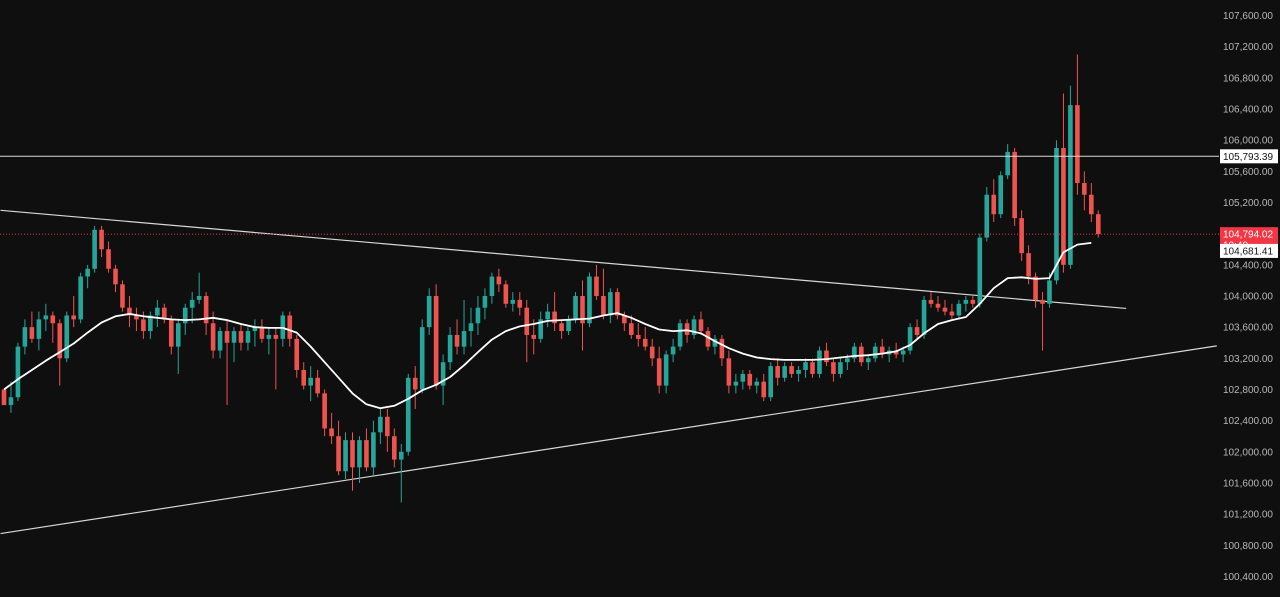  What do you see at coordinates (1249, 250) in the screenshot?
I see `ma-value-tag: 104,681.41` at bounding box center [1249, 250].